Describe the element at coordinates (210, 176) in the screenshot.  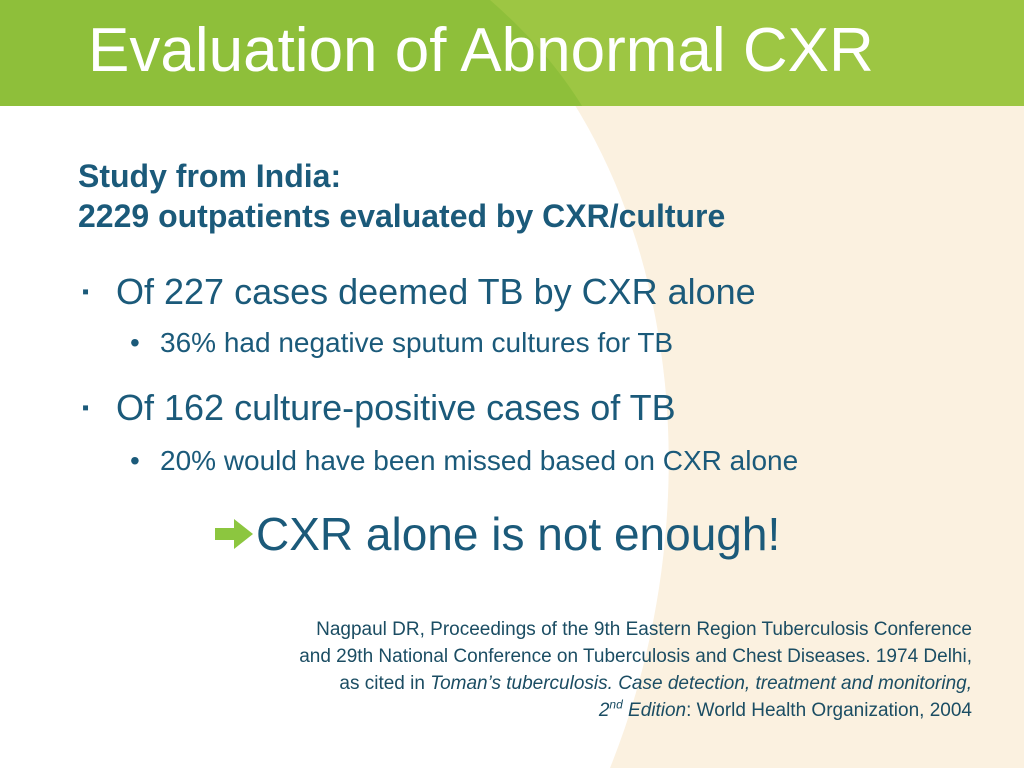
I see `study-heading-line1: Study from India:` at that location.